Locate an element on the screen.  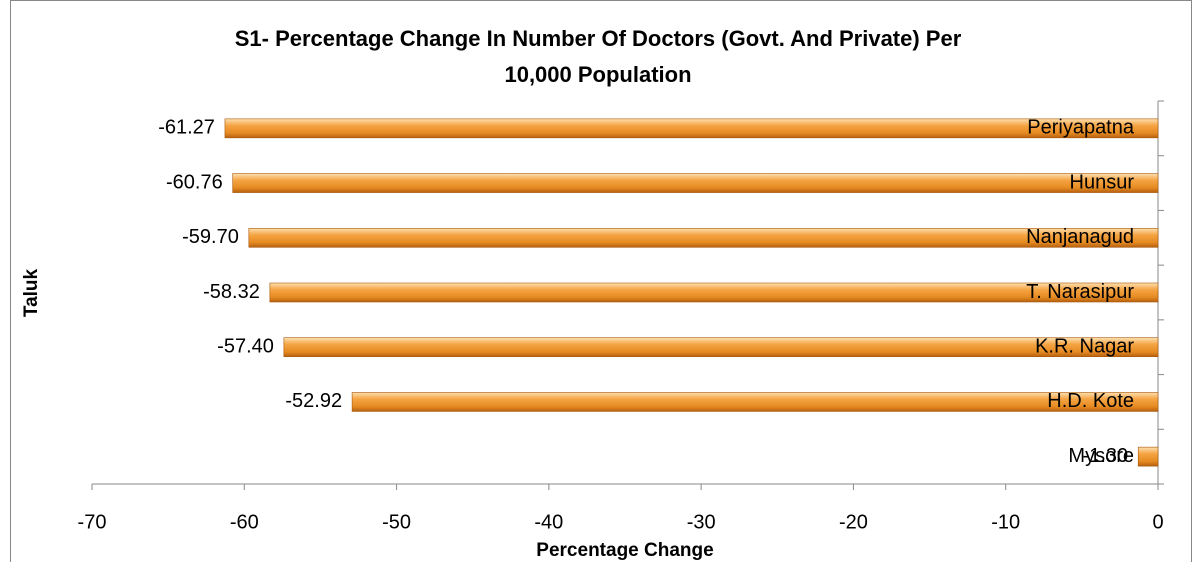
y-axis-label: Taluk is located at coordinates (31, 292).